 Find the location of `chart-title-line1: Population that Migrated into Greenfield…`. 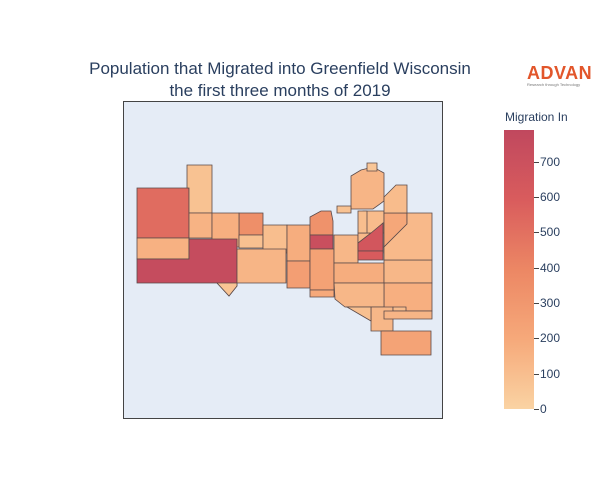

chart-title-line1: Population that Migrated into Greenfield… is located at coordinates (280, 68).